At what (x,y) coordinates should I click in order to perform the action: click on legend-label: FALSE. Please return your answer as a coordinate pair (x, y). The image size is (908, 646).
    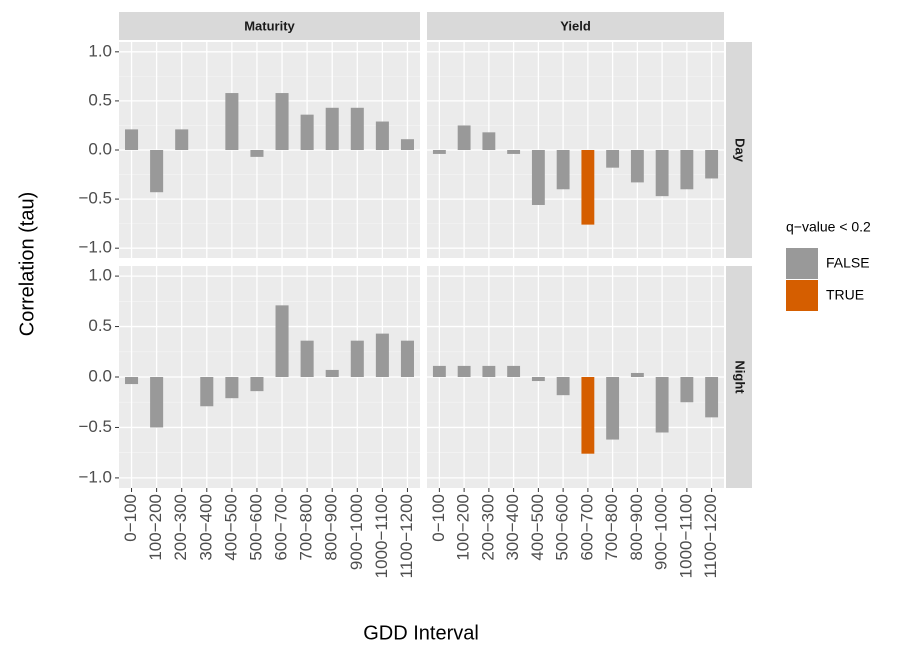
    Looking at the image, I should click on (848, 263).